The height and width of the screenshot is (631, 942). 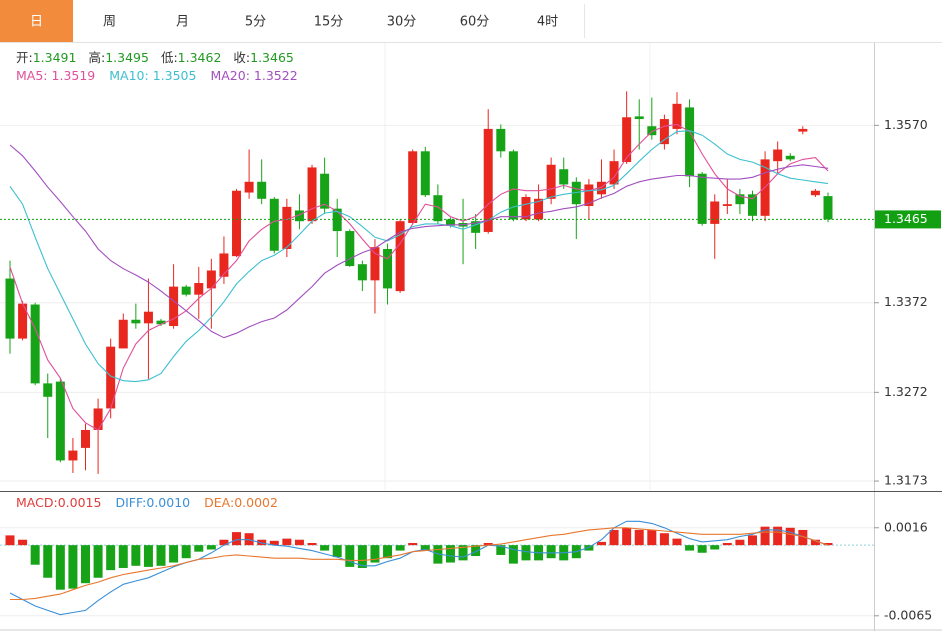 What do you see at coordinates (24, 57) in the screenshot?
I see `ohlc-label: 开:` at bounding box center [24, 57].